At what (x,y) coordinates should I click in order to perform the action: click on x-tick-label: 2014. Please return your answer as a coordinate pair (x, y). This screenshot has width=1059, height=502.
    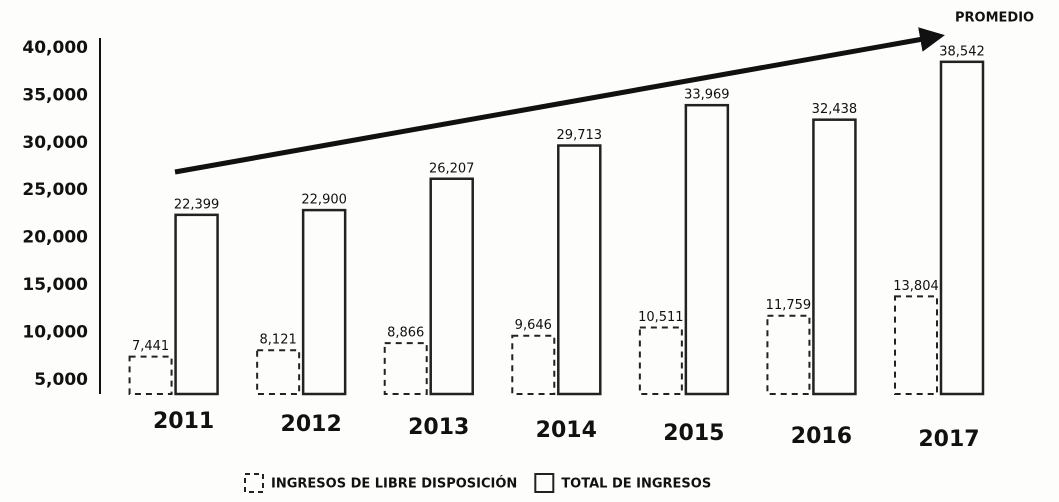
    Looking at the image, I should click on (566, 430).